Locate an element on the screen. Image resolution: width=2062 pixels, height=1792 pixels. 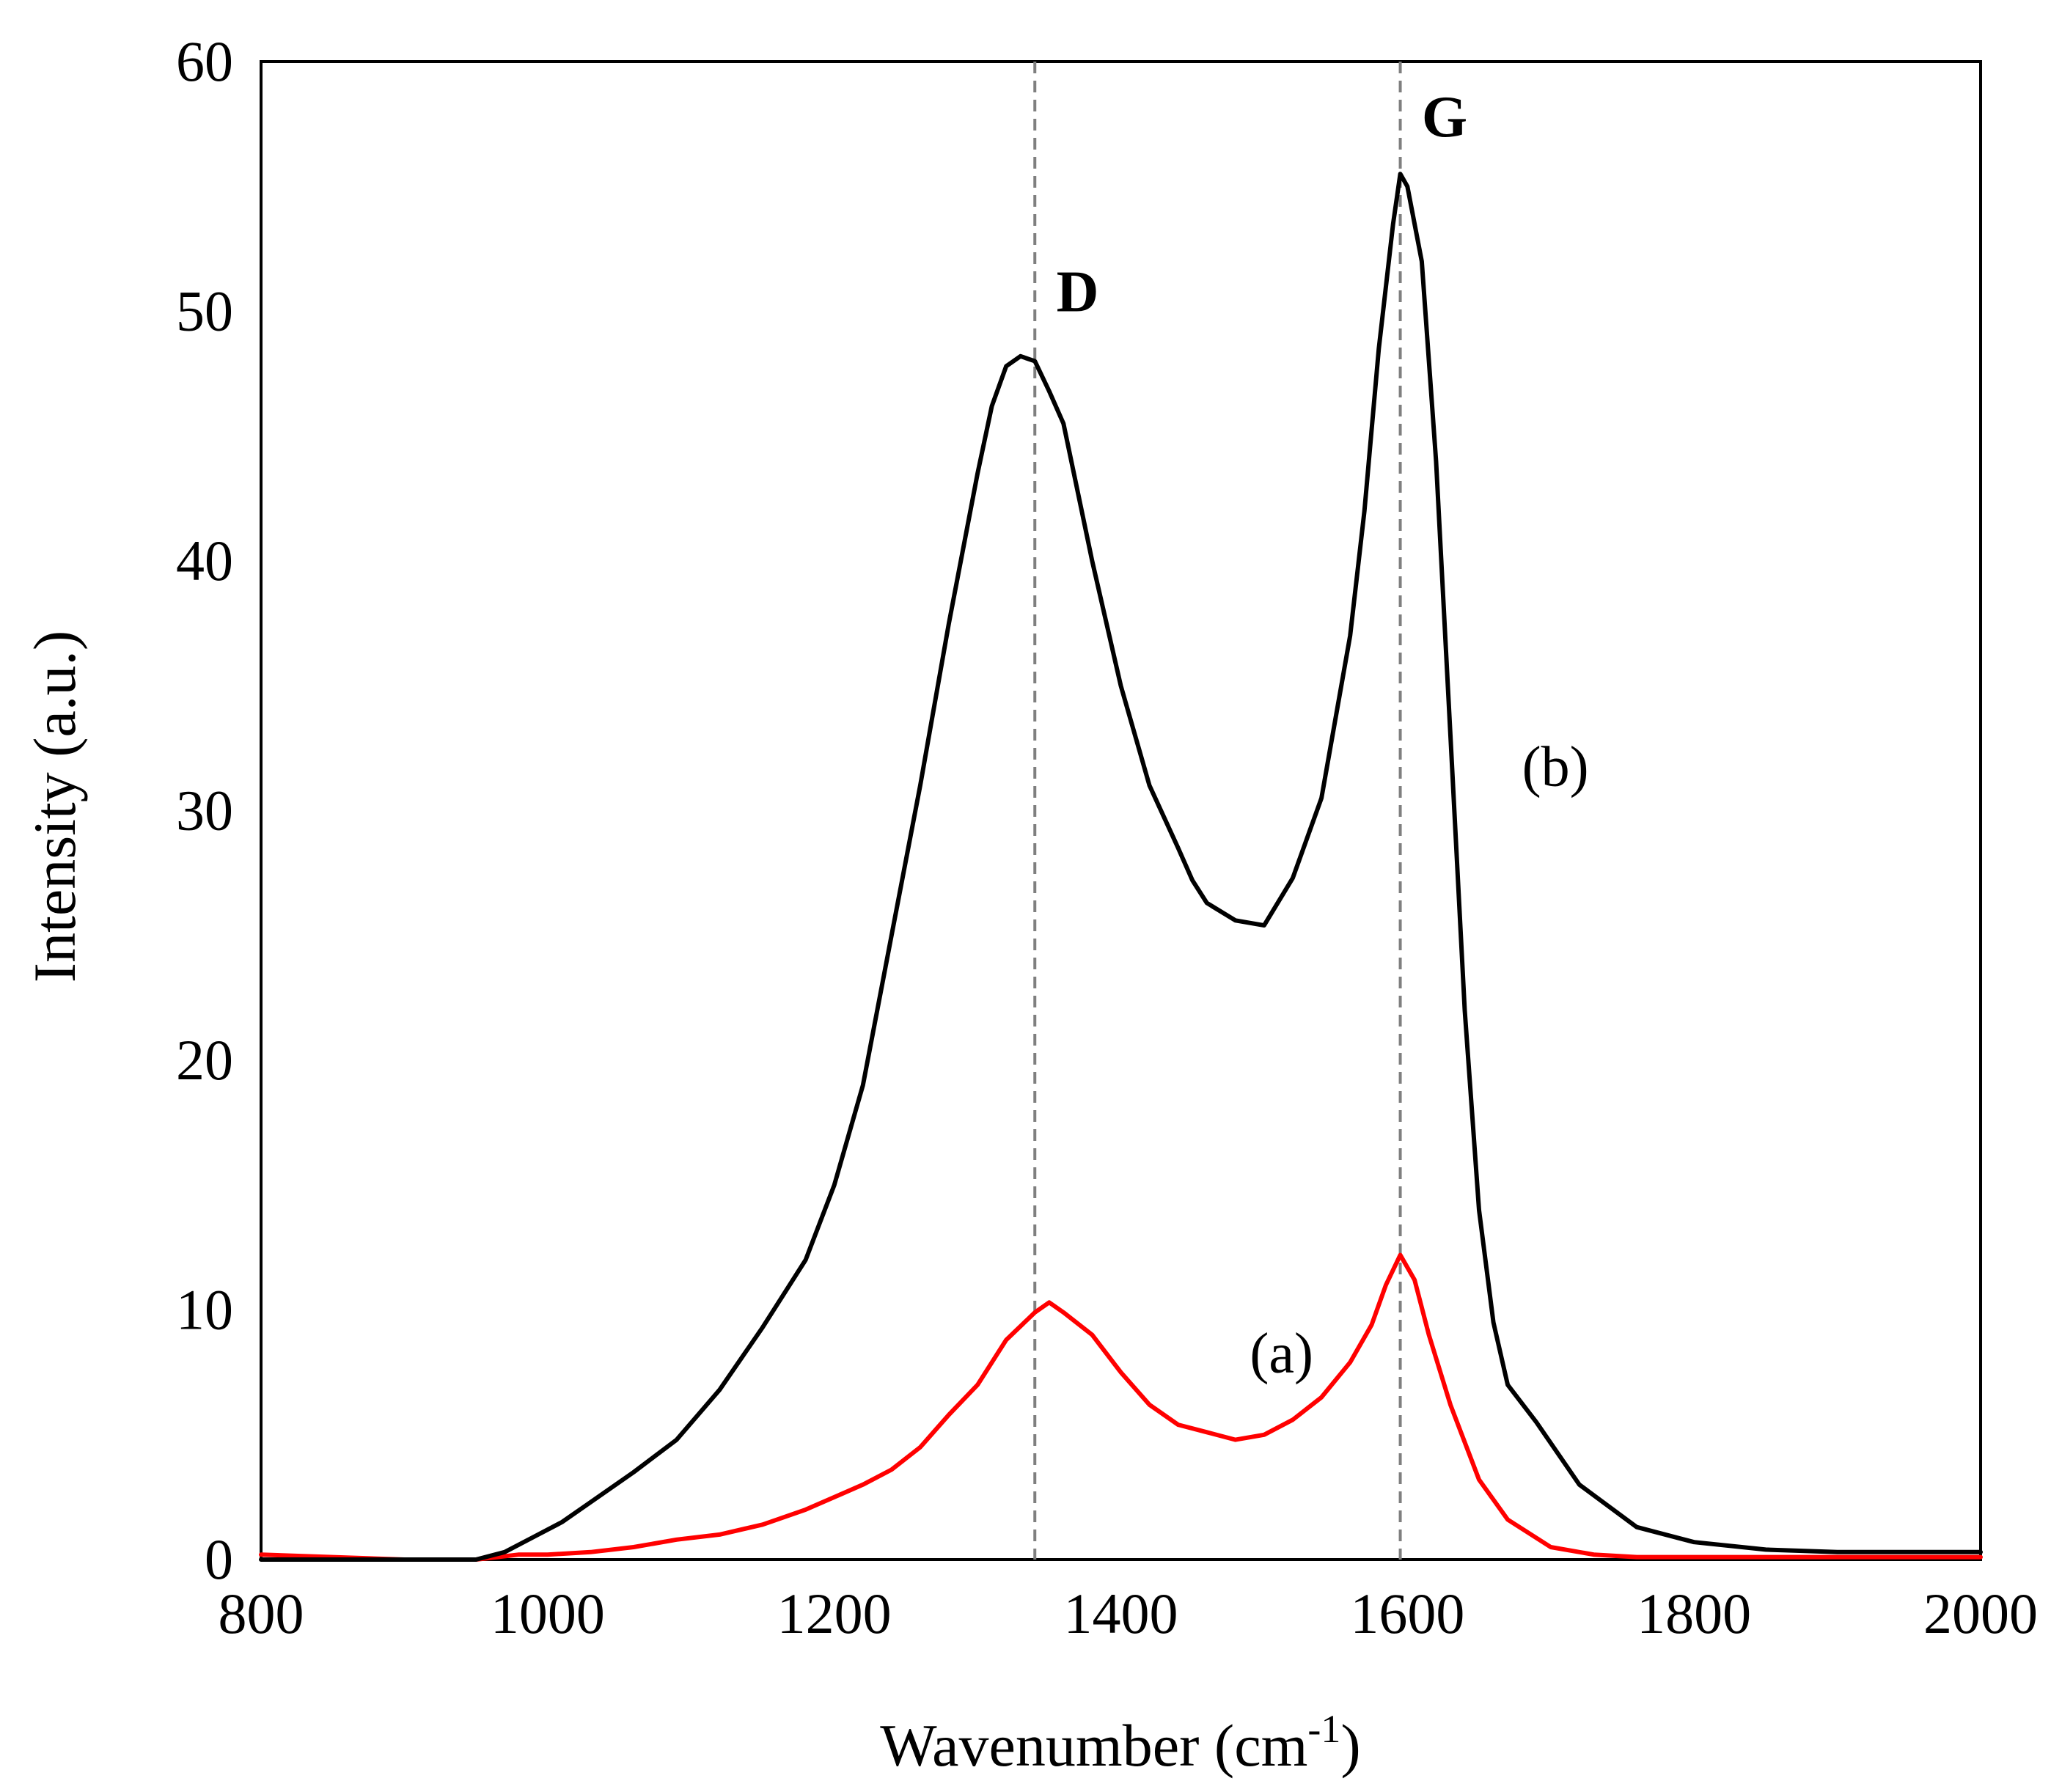
y-tick-label: 50 is located at coordinates (205, 311).